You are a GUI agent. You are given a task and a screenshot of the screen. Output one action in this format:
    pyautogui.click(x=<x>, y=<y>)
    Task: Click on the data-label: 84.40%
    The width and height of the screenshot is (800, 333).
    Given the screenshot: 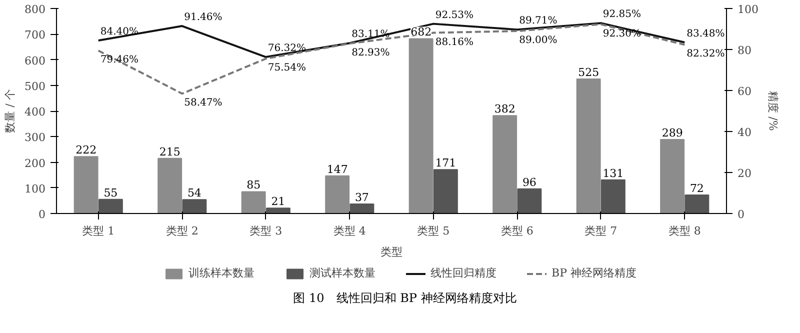 What is the action you would take?
    pyautogui.click(x=119, y=32)
    